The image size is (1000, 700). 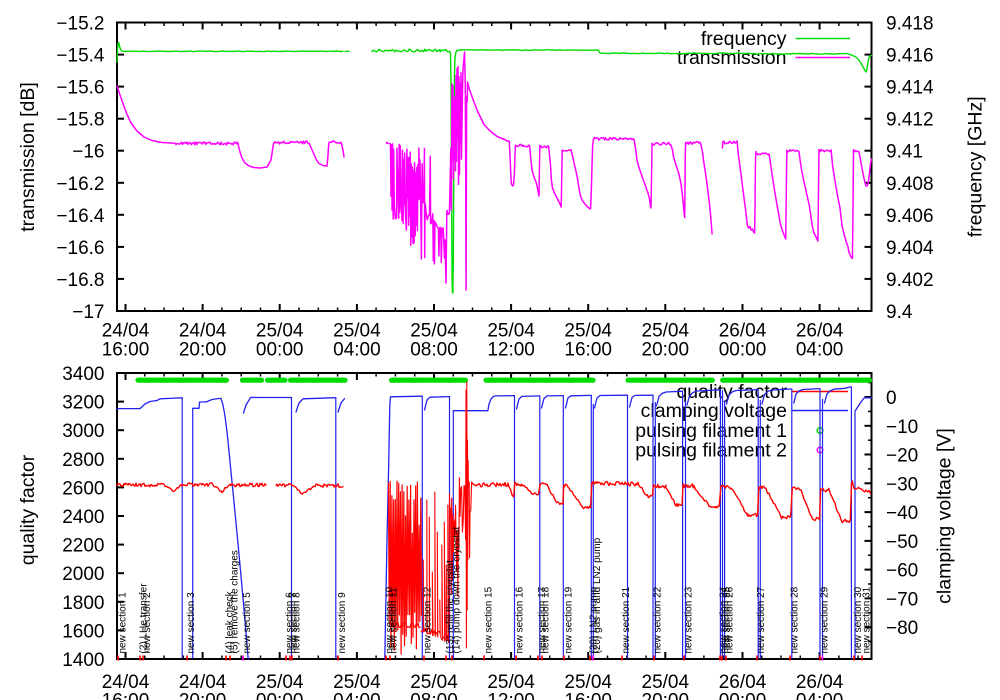 I want to click on svg-text: frequency [GHz], so click(x=976, y=166).